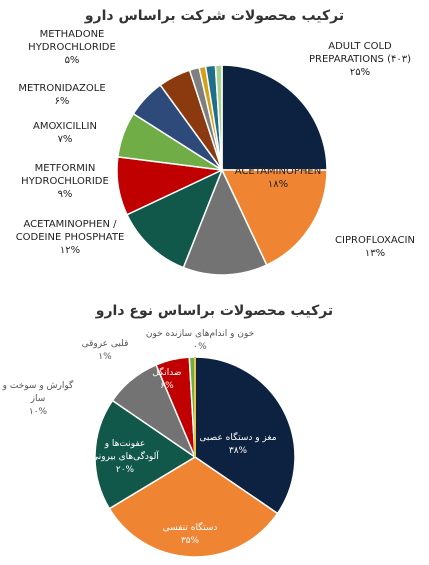 The image size is (429, 565). I want to click on value-label: ۲۵%, so click(360, 72).